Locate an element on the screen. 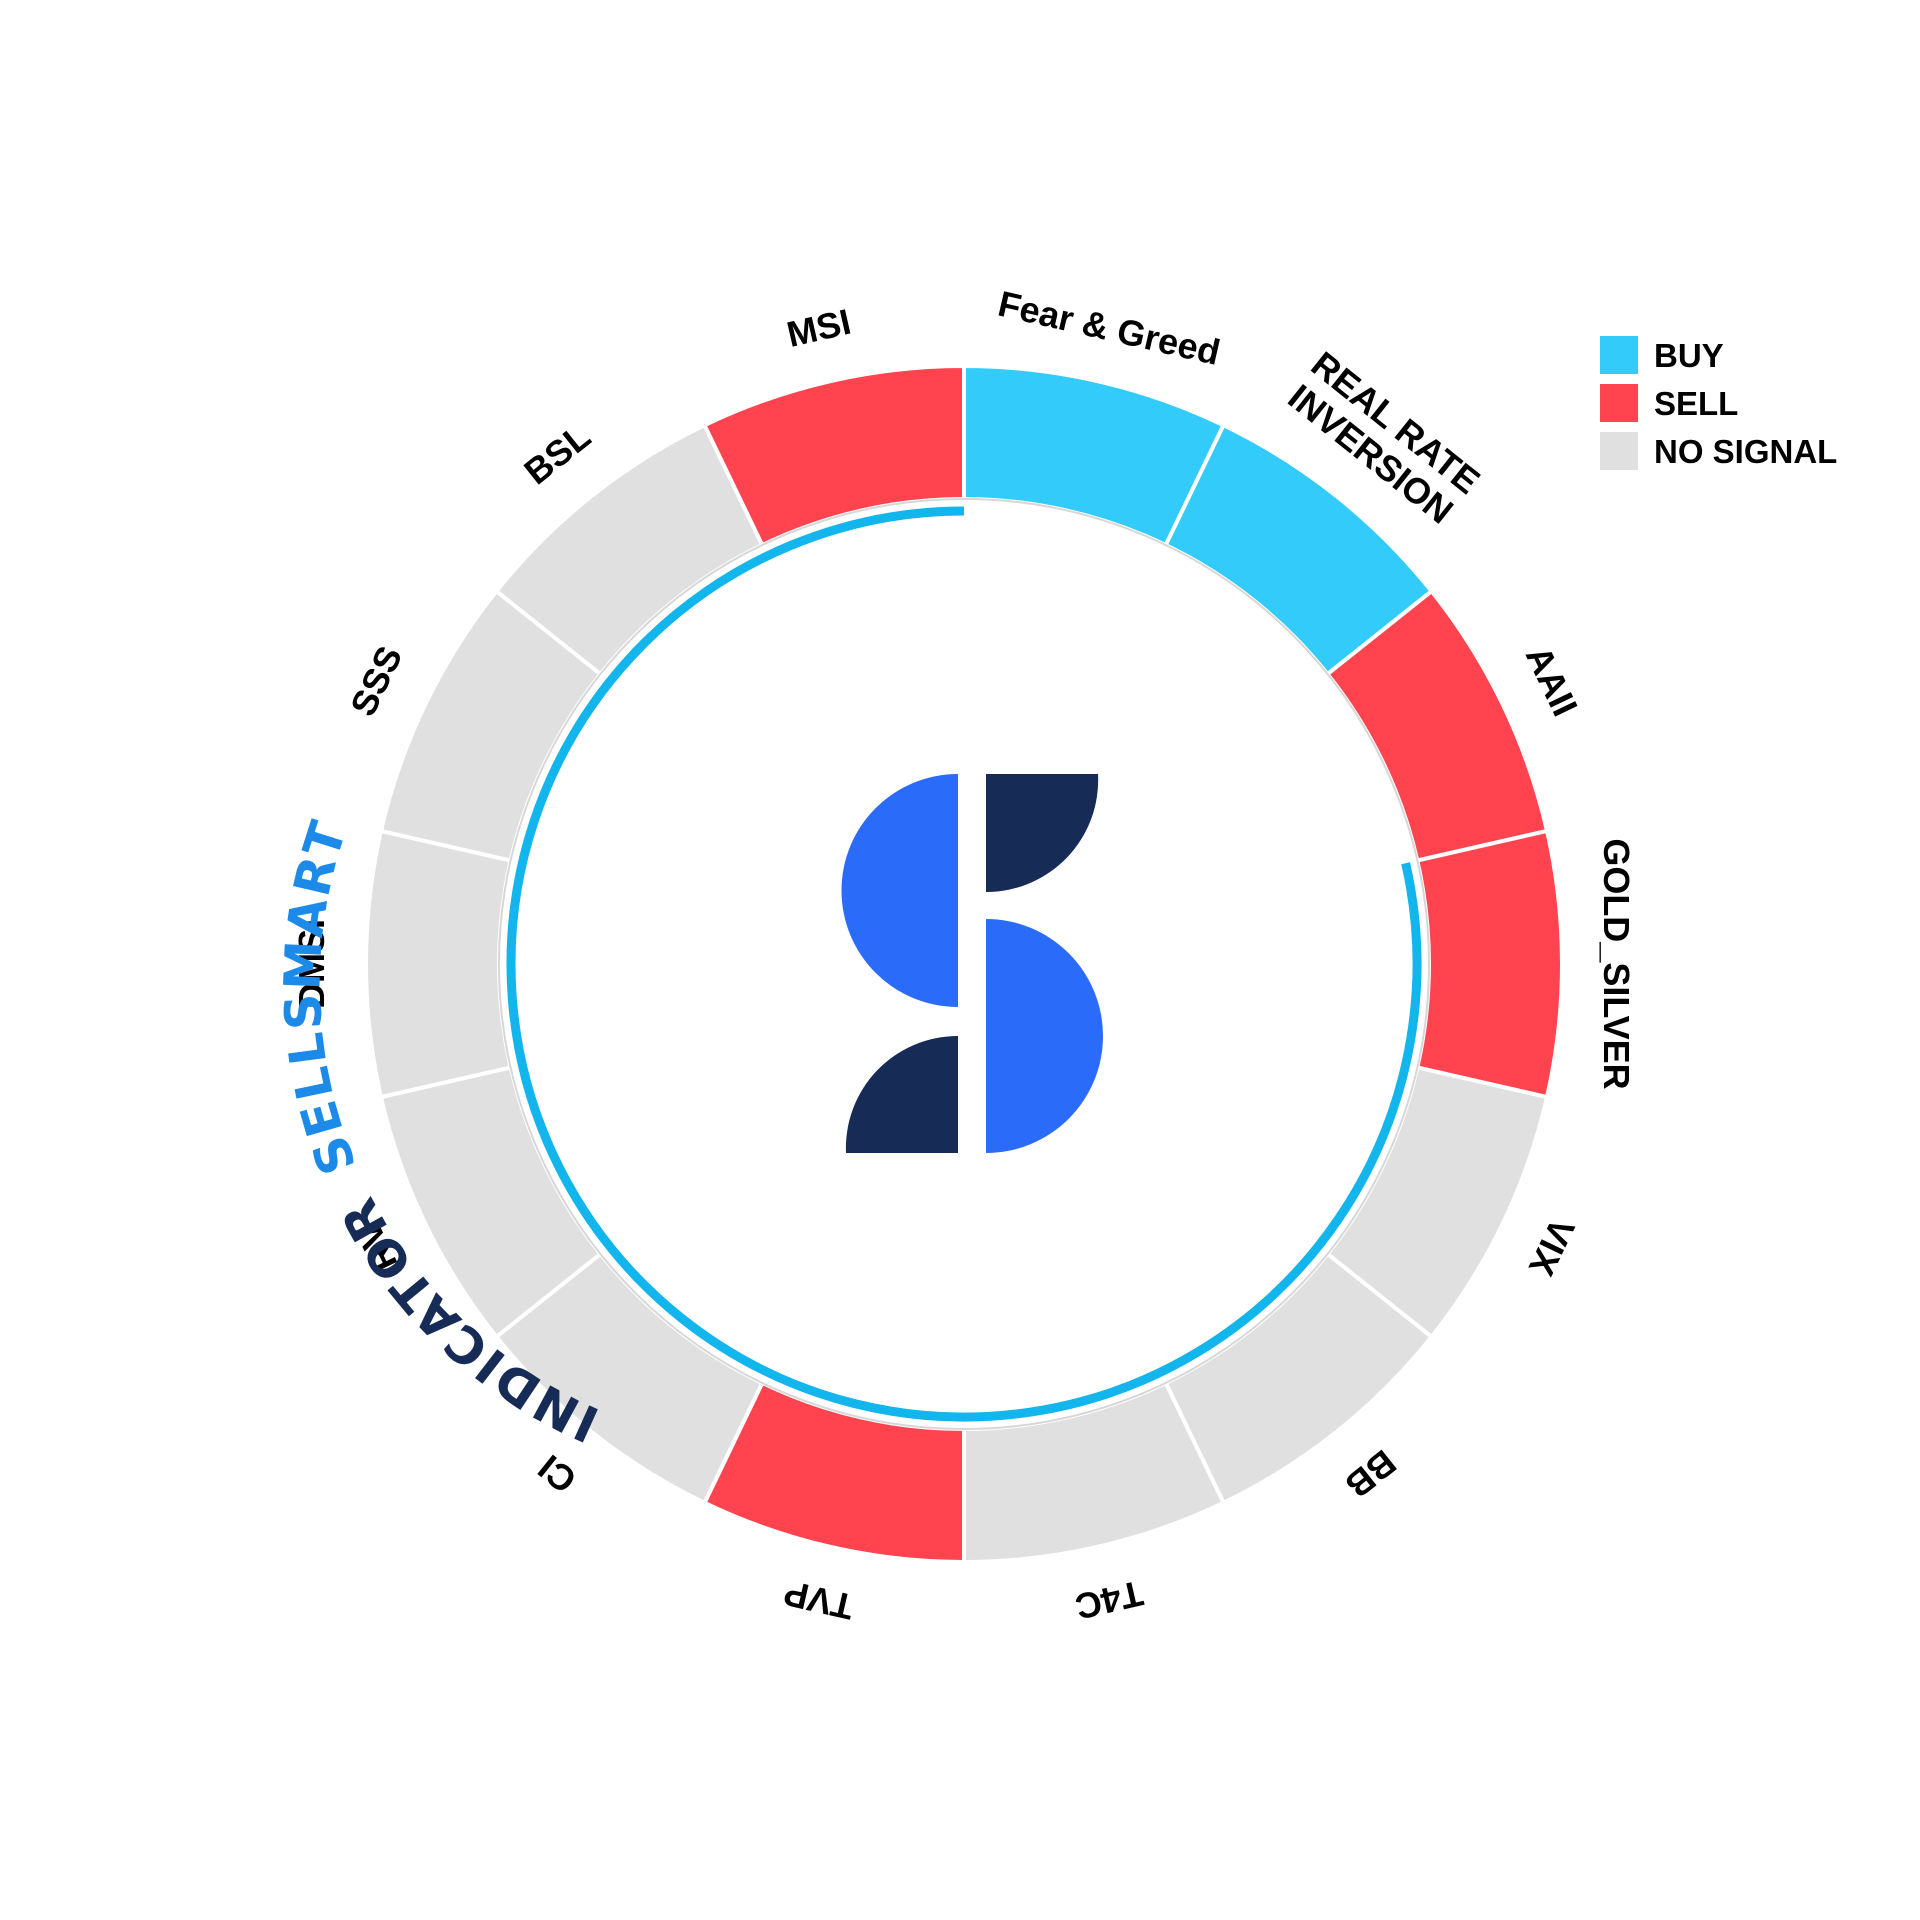  logo-upper-left-shape is located at coordinates (899, 890).